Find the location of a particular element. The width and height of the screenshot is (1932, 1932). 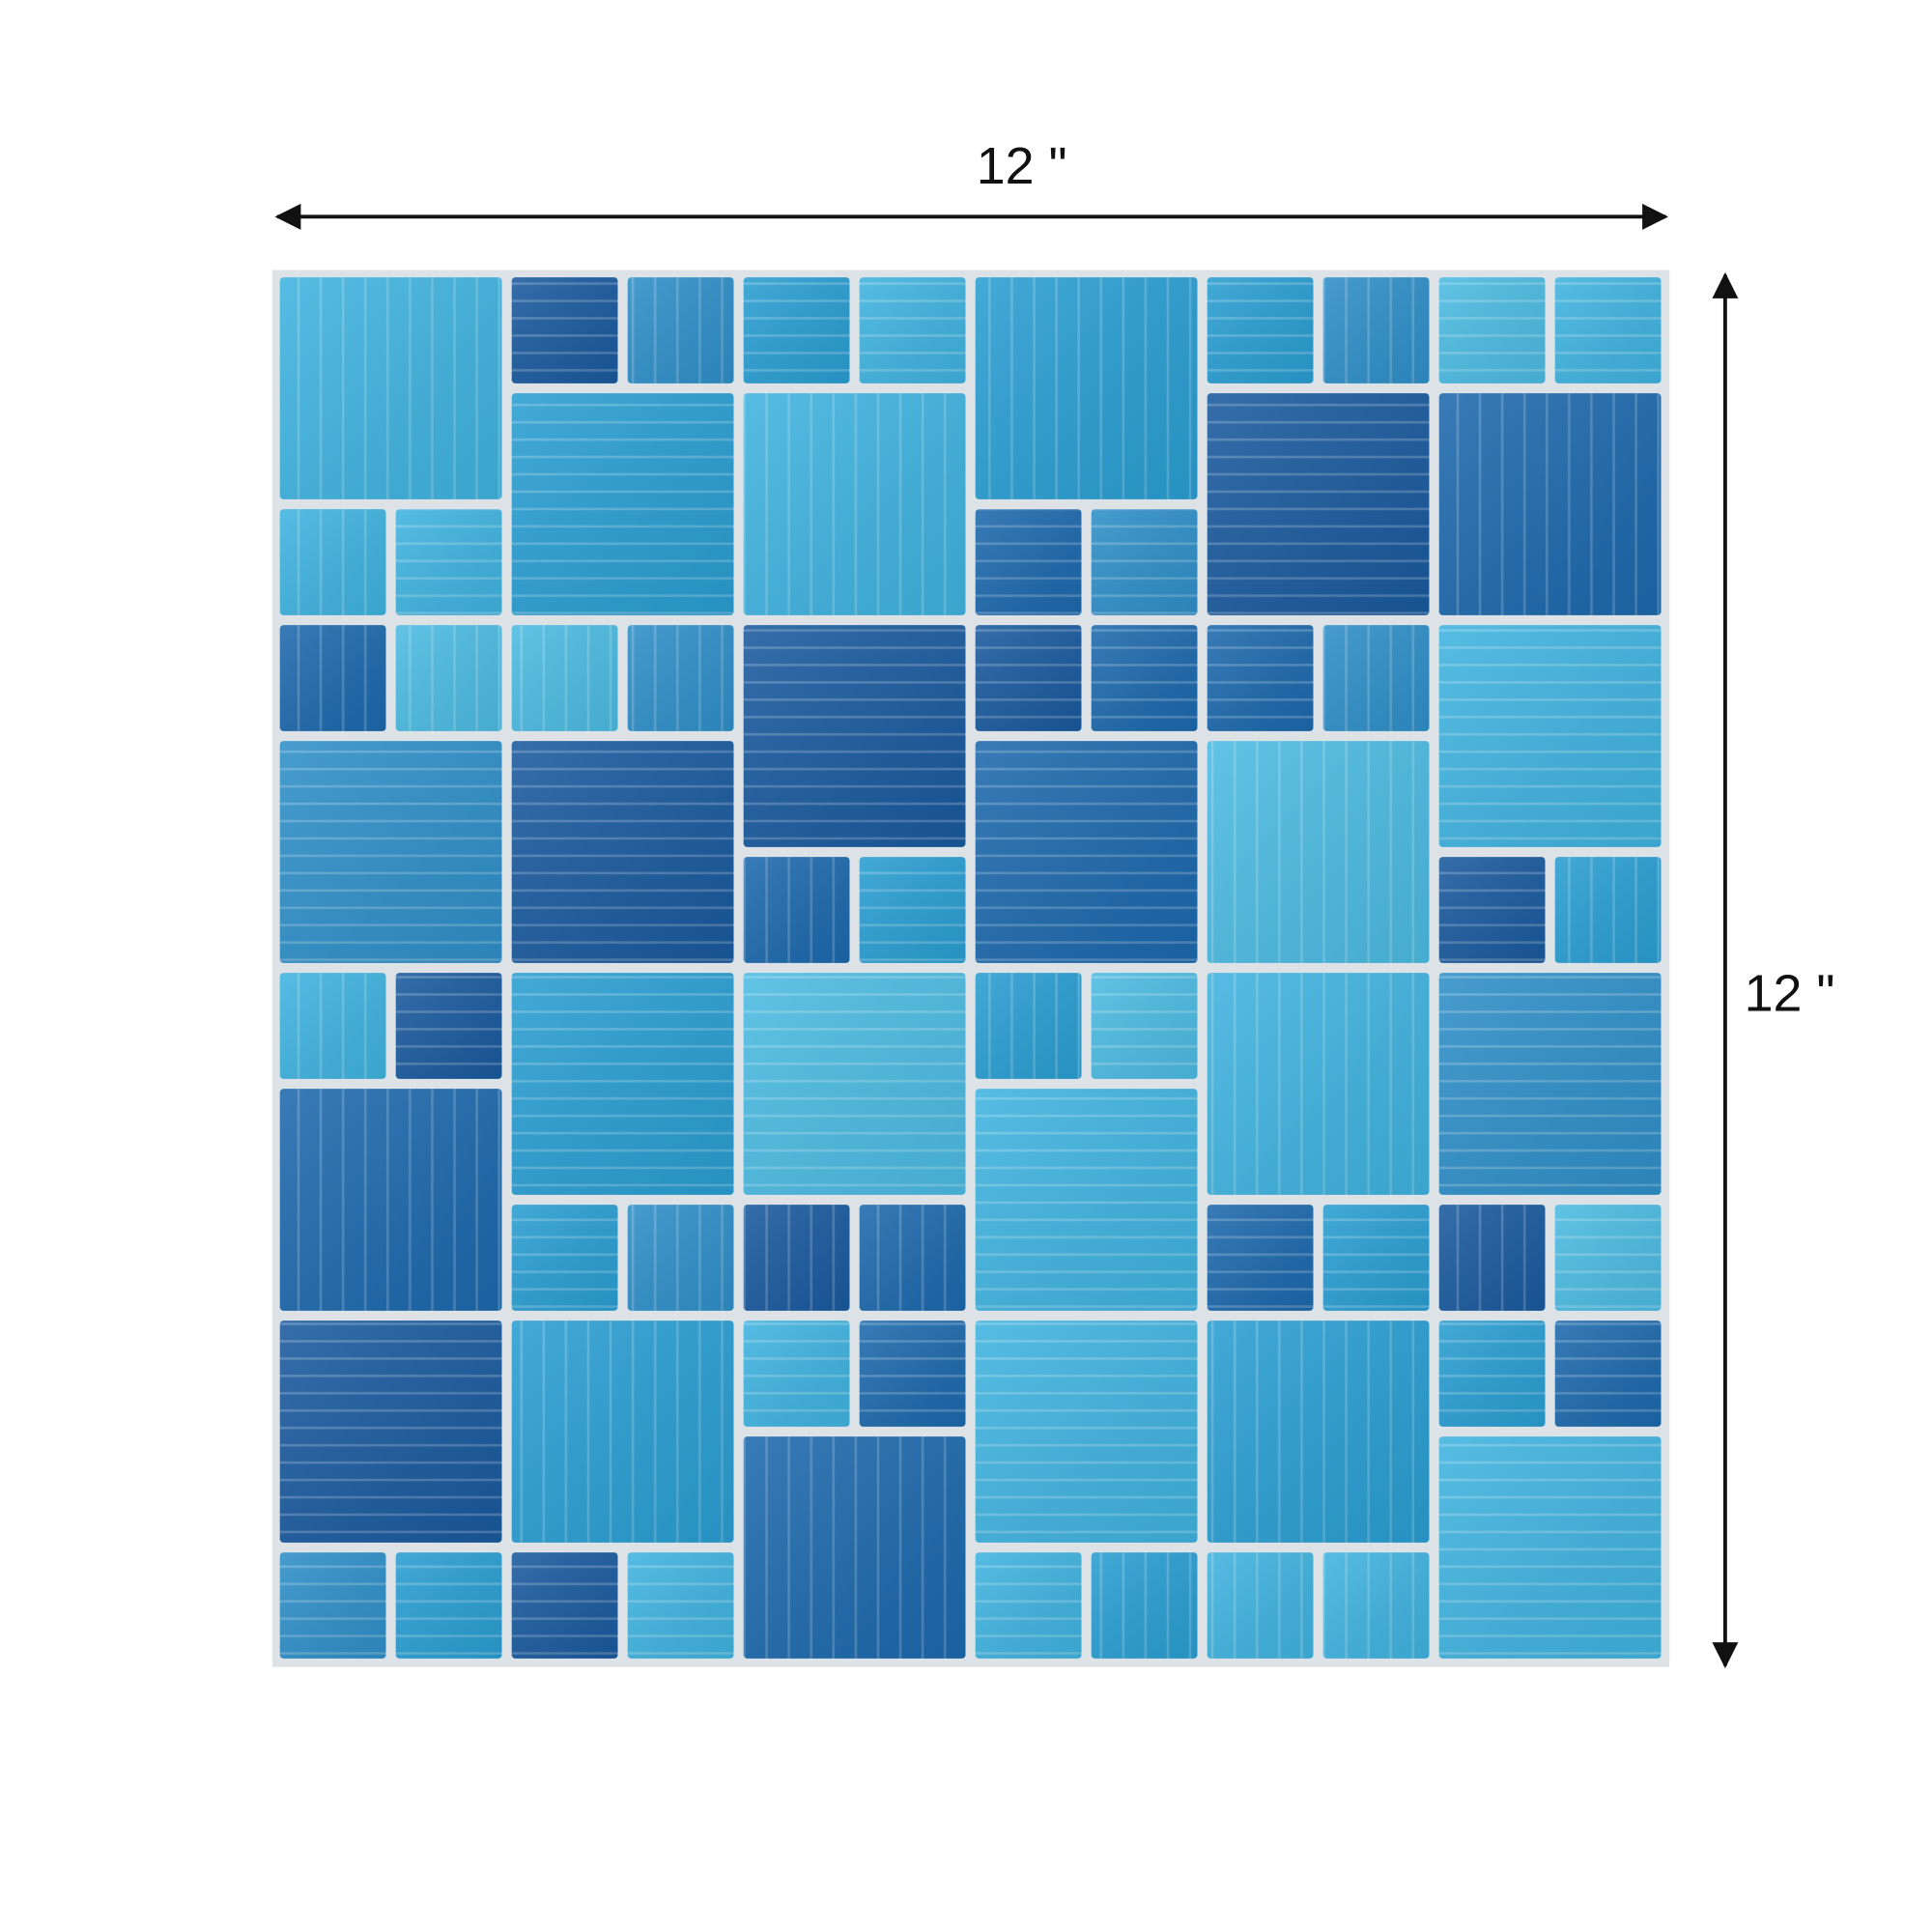

height-label: 12 " is located at coordinates (1790, 993).